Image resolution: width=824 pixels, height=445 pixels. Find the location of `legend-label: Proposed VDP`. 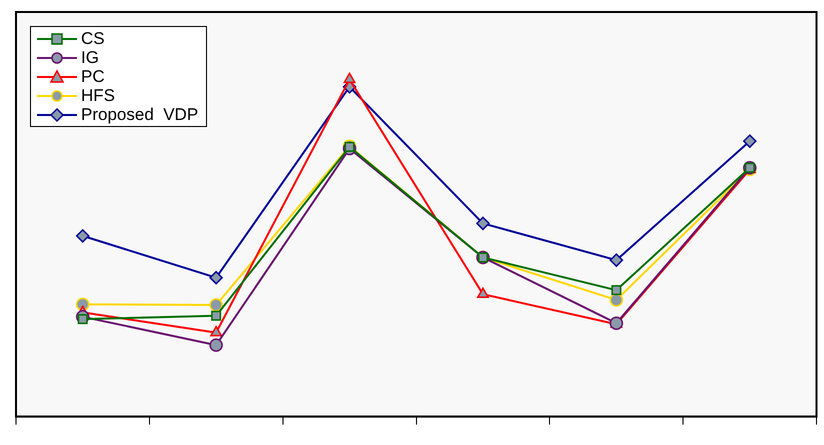

legend-label: Proposed VDP is located at coordinates (139, 114).